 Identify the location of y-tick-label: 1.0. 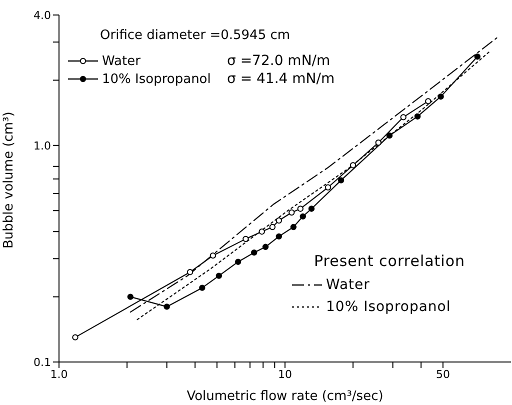
(42, 145).